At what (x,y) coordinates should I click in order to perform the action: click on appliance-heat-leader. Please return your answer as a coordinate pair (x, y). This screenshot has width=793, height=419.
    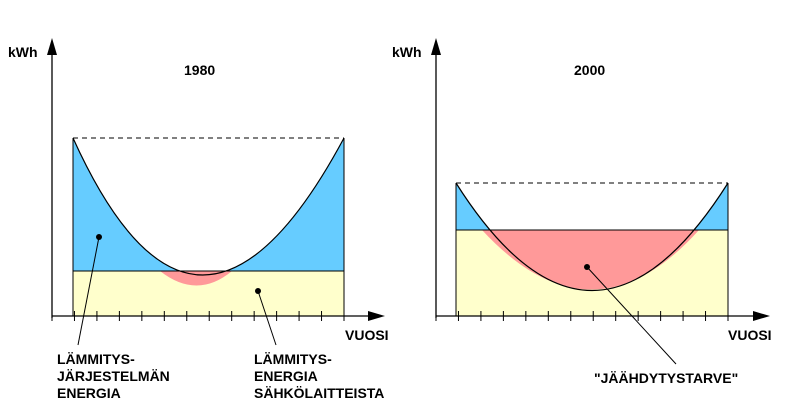
    Looking at the image, I should click on (267, 318).